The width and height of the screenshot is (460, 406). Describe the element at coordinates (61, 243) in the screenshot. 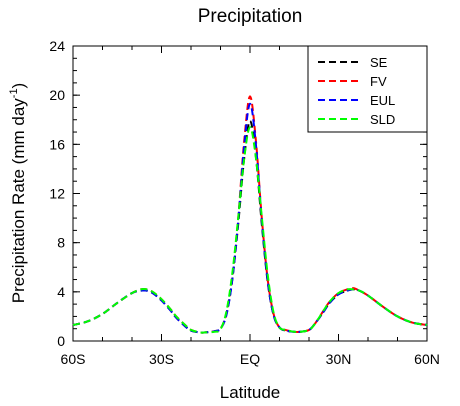

I see `y-tick-label: 8` at that location.